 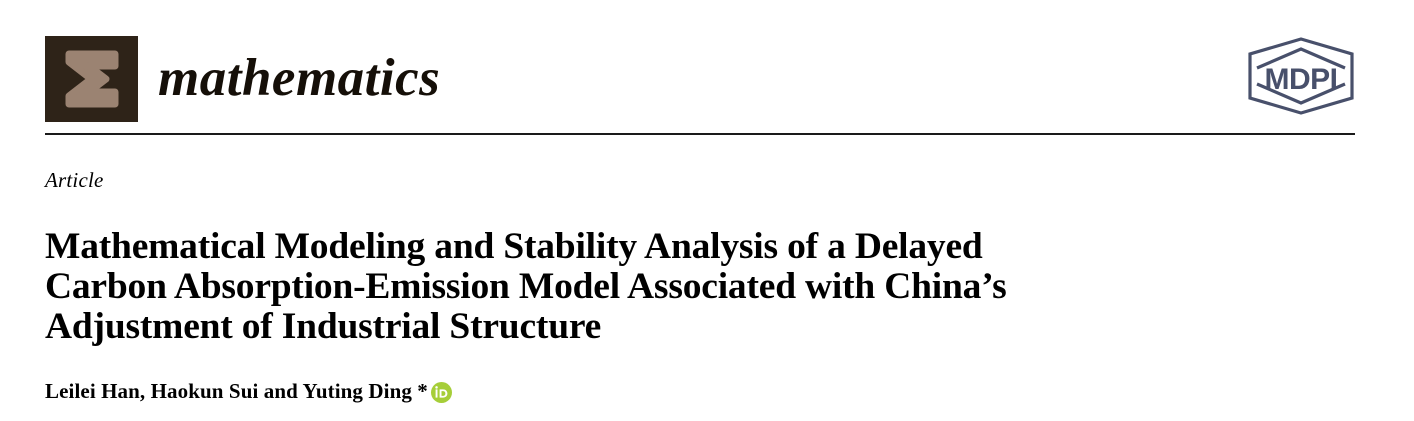 What do you see at coordinates (700, 134) in the screenshot?
I see `masthead-divider-rule` at bounding box center [700, 134].